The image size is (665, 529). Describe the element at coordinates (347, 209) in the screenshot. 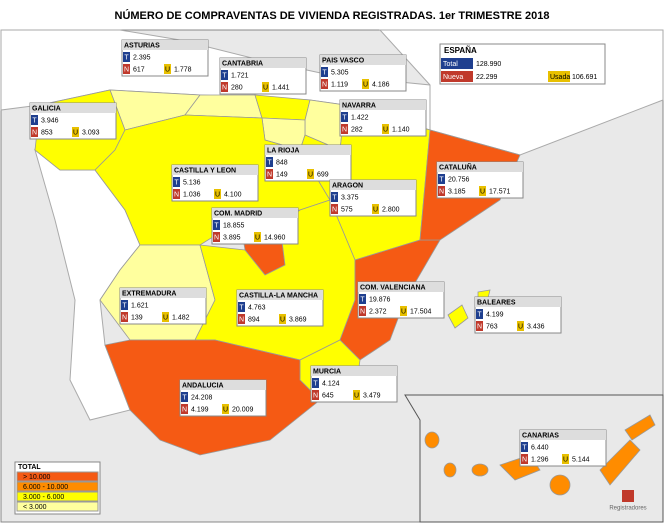

I see `value-n: 575` at that location.